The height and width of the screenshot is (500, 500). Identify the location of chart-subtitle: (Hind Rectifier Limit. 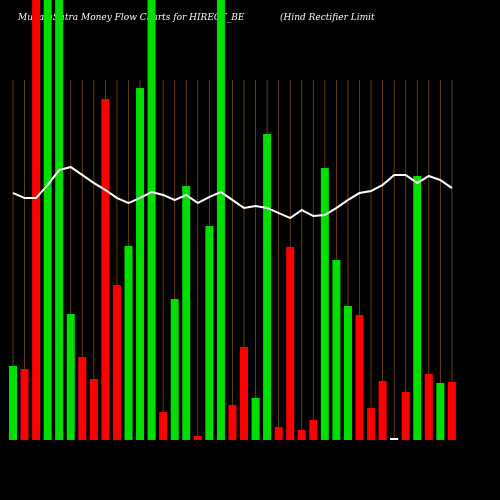
(327, 17).